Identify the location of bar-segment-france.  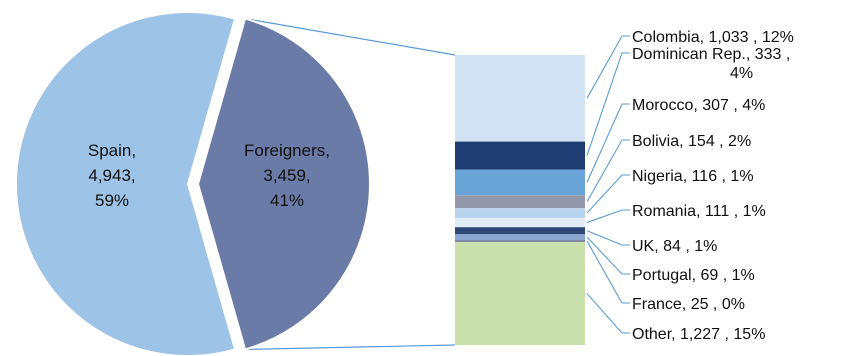
(520, 241).